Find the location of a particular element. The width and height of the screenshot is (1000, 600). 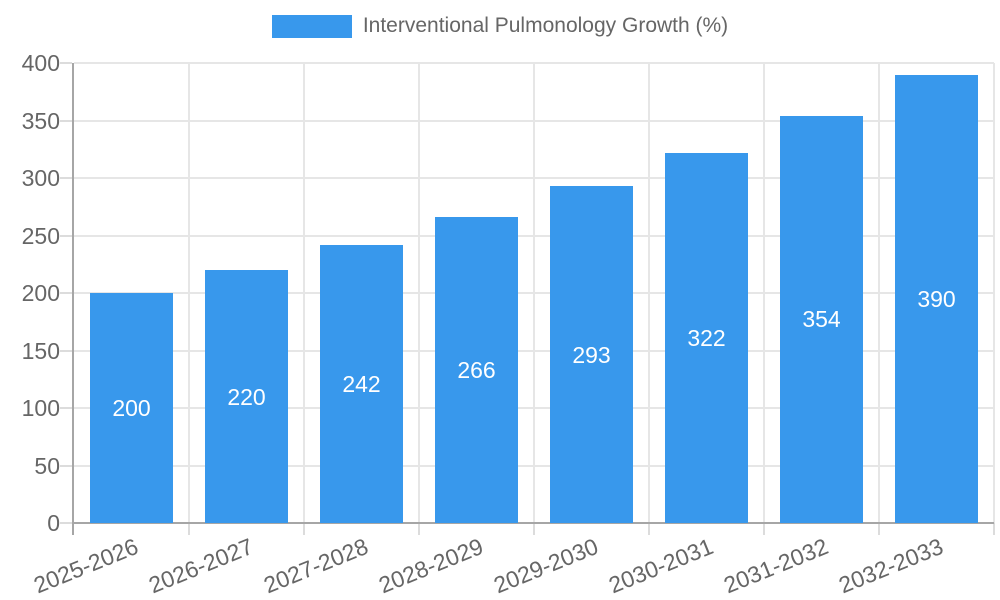

legend-label: Interventional Pulmonology Growth (%) is located at coordinates (545, 25).